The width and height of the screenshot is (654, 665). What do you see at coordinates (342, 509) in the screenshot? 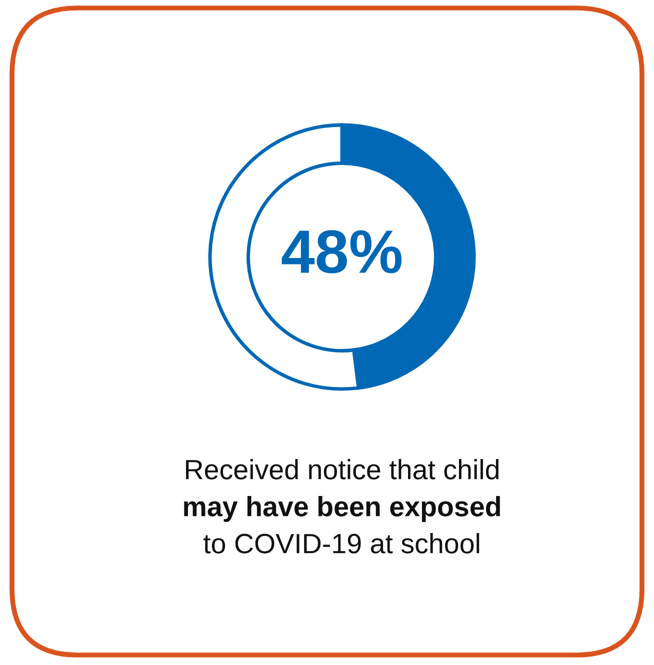
I see `text: may have been exposed` at bounding box center [342, 509].